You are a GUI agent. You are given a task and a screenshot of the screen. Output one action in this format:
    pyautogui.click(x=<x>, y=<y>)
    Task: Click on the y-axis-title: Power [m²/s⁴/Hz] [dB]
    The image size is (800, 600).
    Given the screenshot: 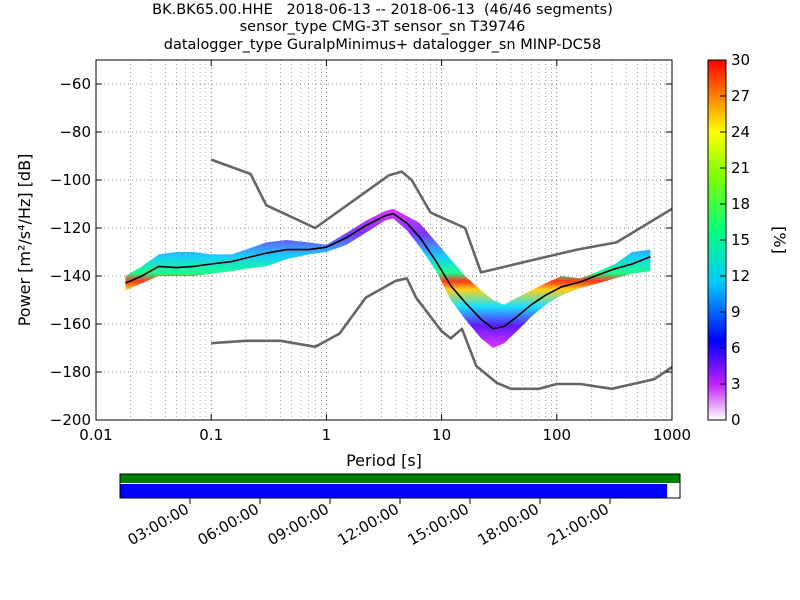 What is the action you would take?
    pyautogui.click(x=24, y=240)
    